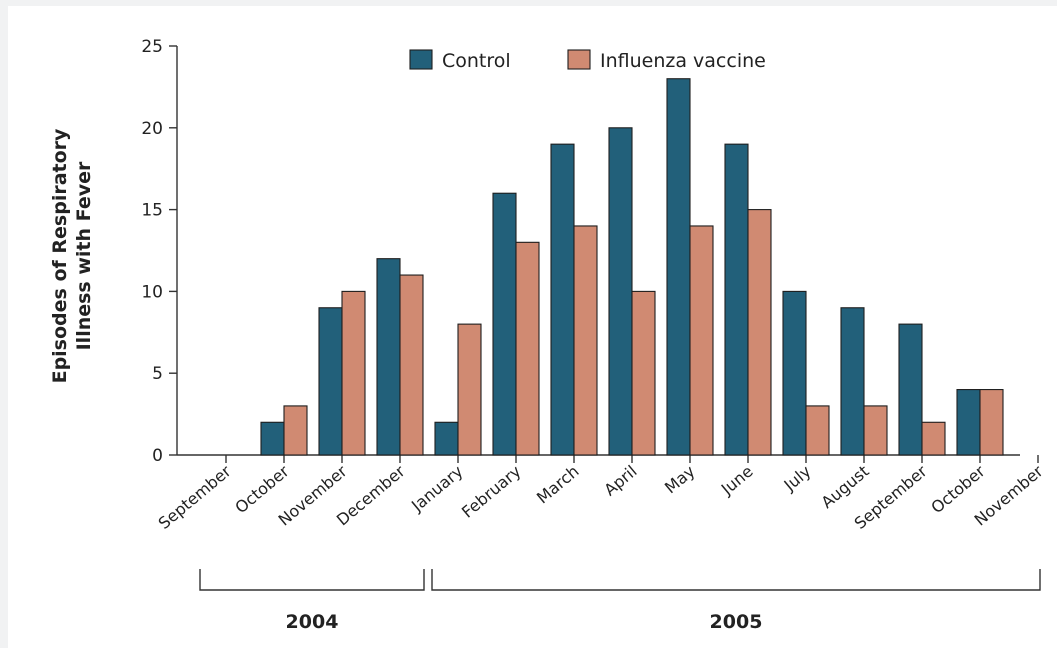  Describe the element at coordinates (620, 601) in the screenshot. I see `year-brackets: 2004 2005` at that location.